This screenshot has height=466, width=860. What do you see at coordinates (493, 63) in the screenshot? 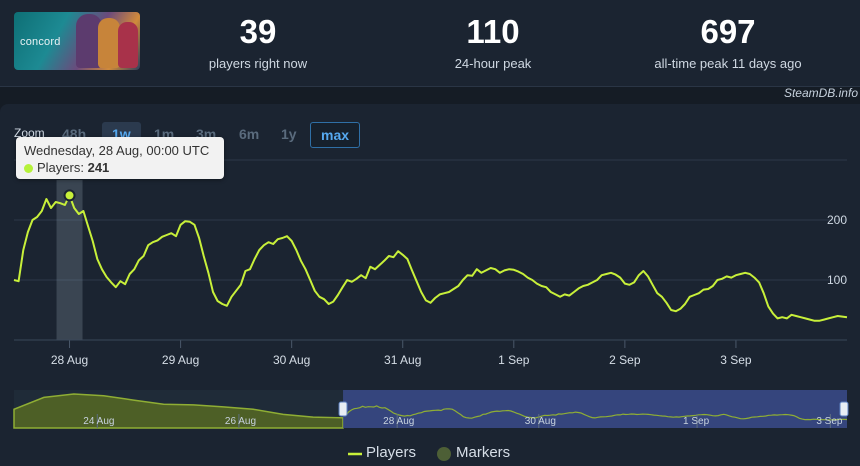
I see `stat-label: 24-hour peak` at bounding box center [493, 63].